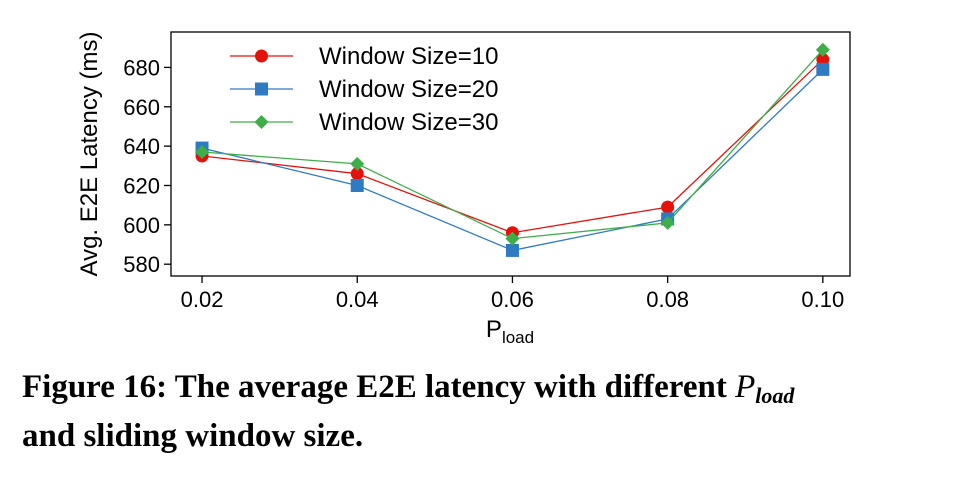  What do you see at coordinates (667, 299) in the screenshot?
I see `x-tick-label: 0.08` at bounding box center [667, 299].